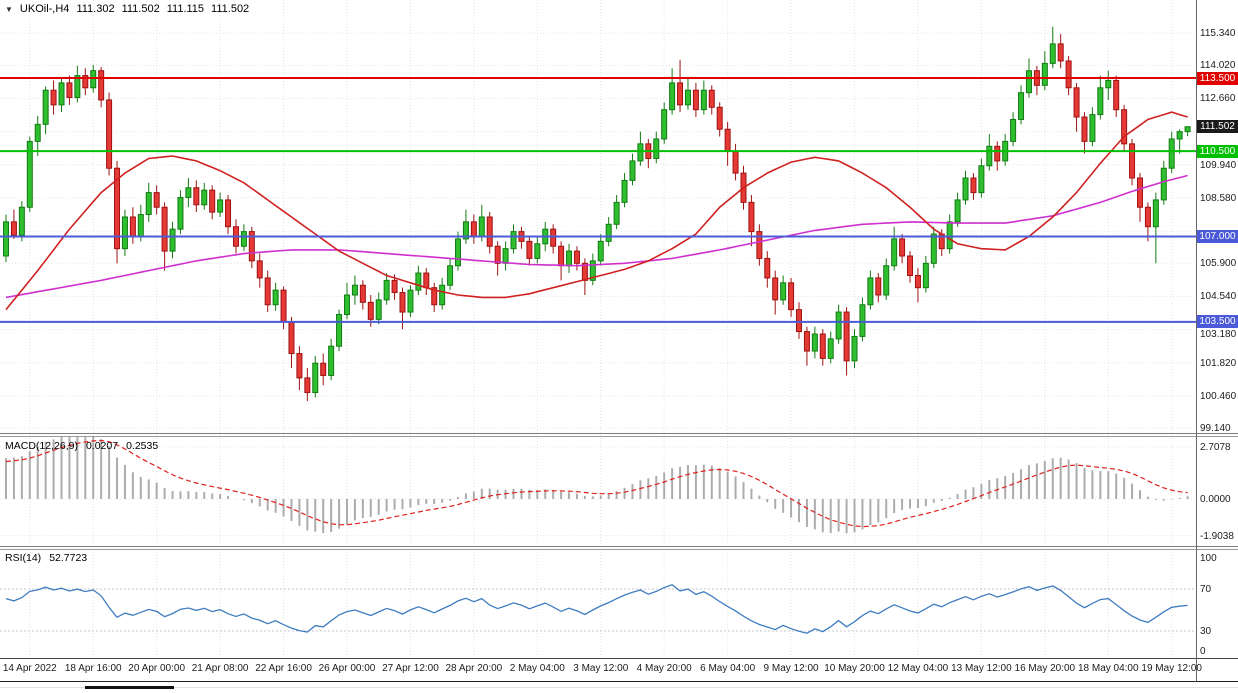  I want to click on h-scrollbar, so click(619, 688).